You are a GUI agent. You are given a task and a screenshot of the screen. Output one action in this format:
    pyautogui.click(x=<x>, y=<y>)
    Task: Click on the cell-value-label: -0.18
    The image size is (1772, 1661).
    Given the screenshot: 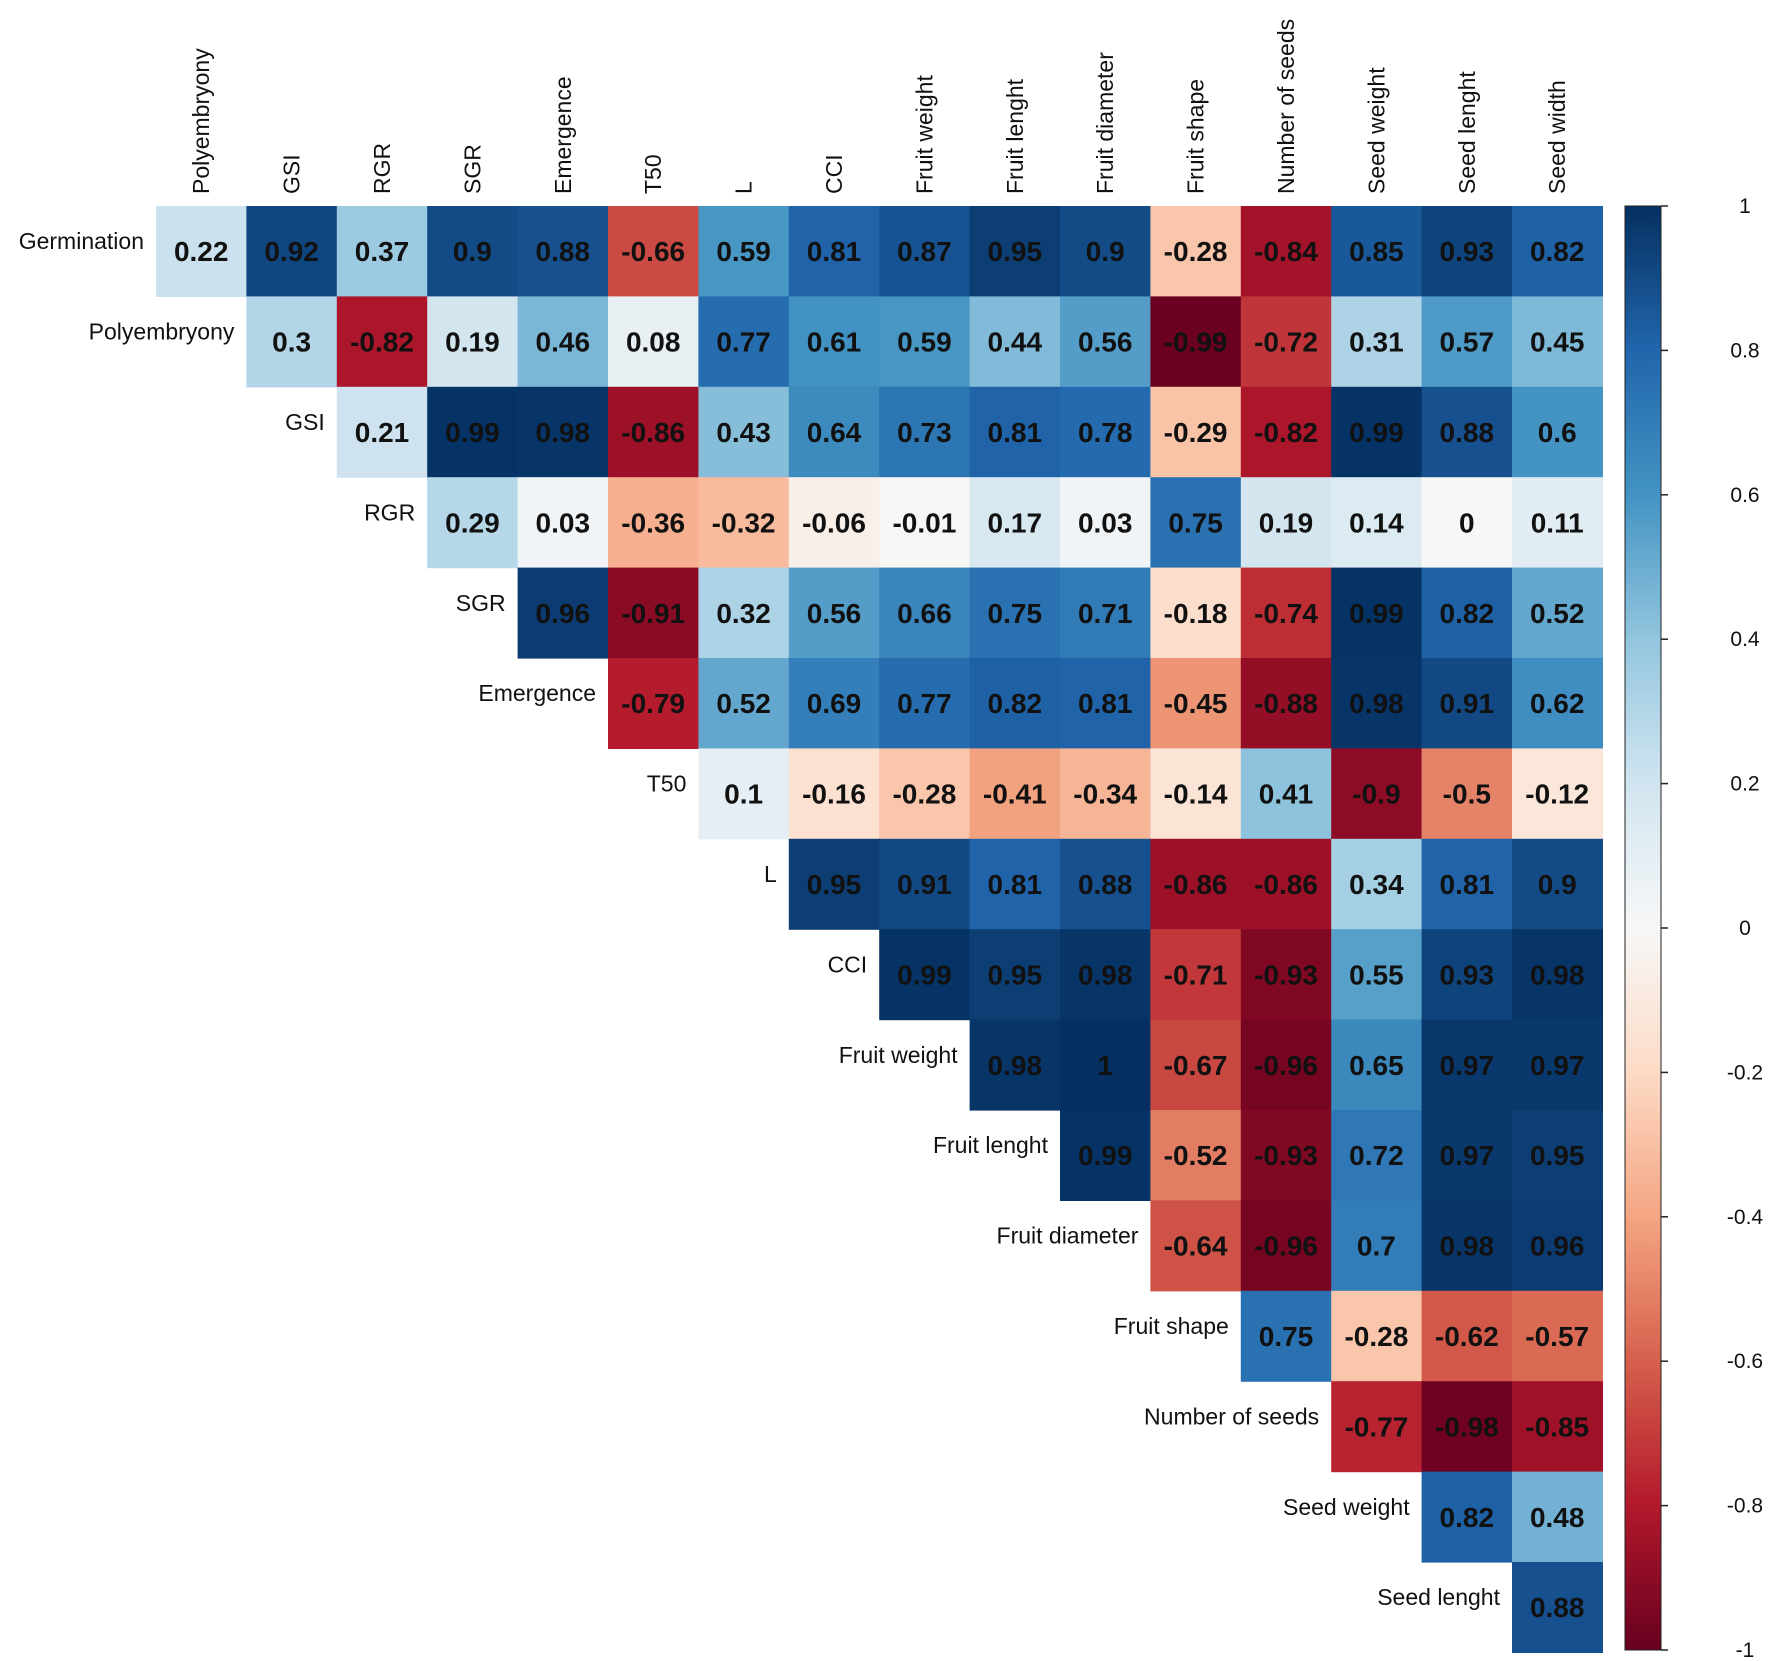 What is the action you would take?
    pyautogui.click(x=1196, y=613)
    